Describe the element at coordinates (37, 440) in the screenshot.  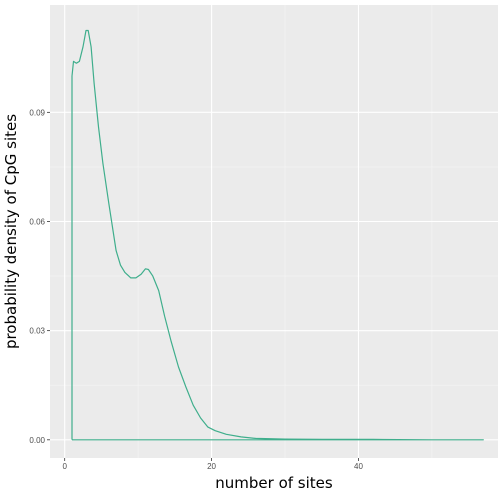
I see `y-tick-label: 0.00` at that location.